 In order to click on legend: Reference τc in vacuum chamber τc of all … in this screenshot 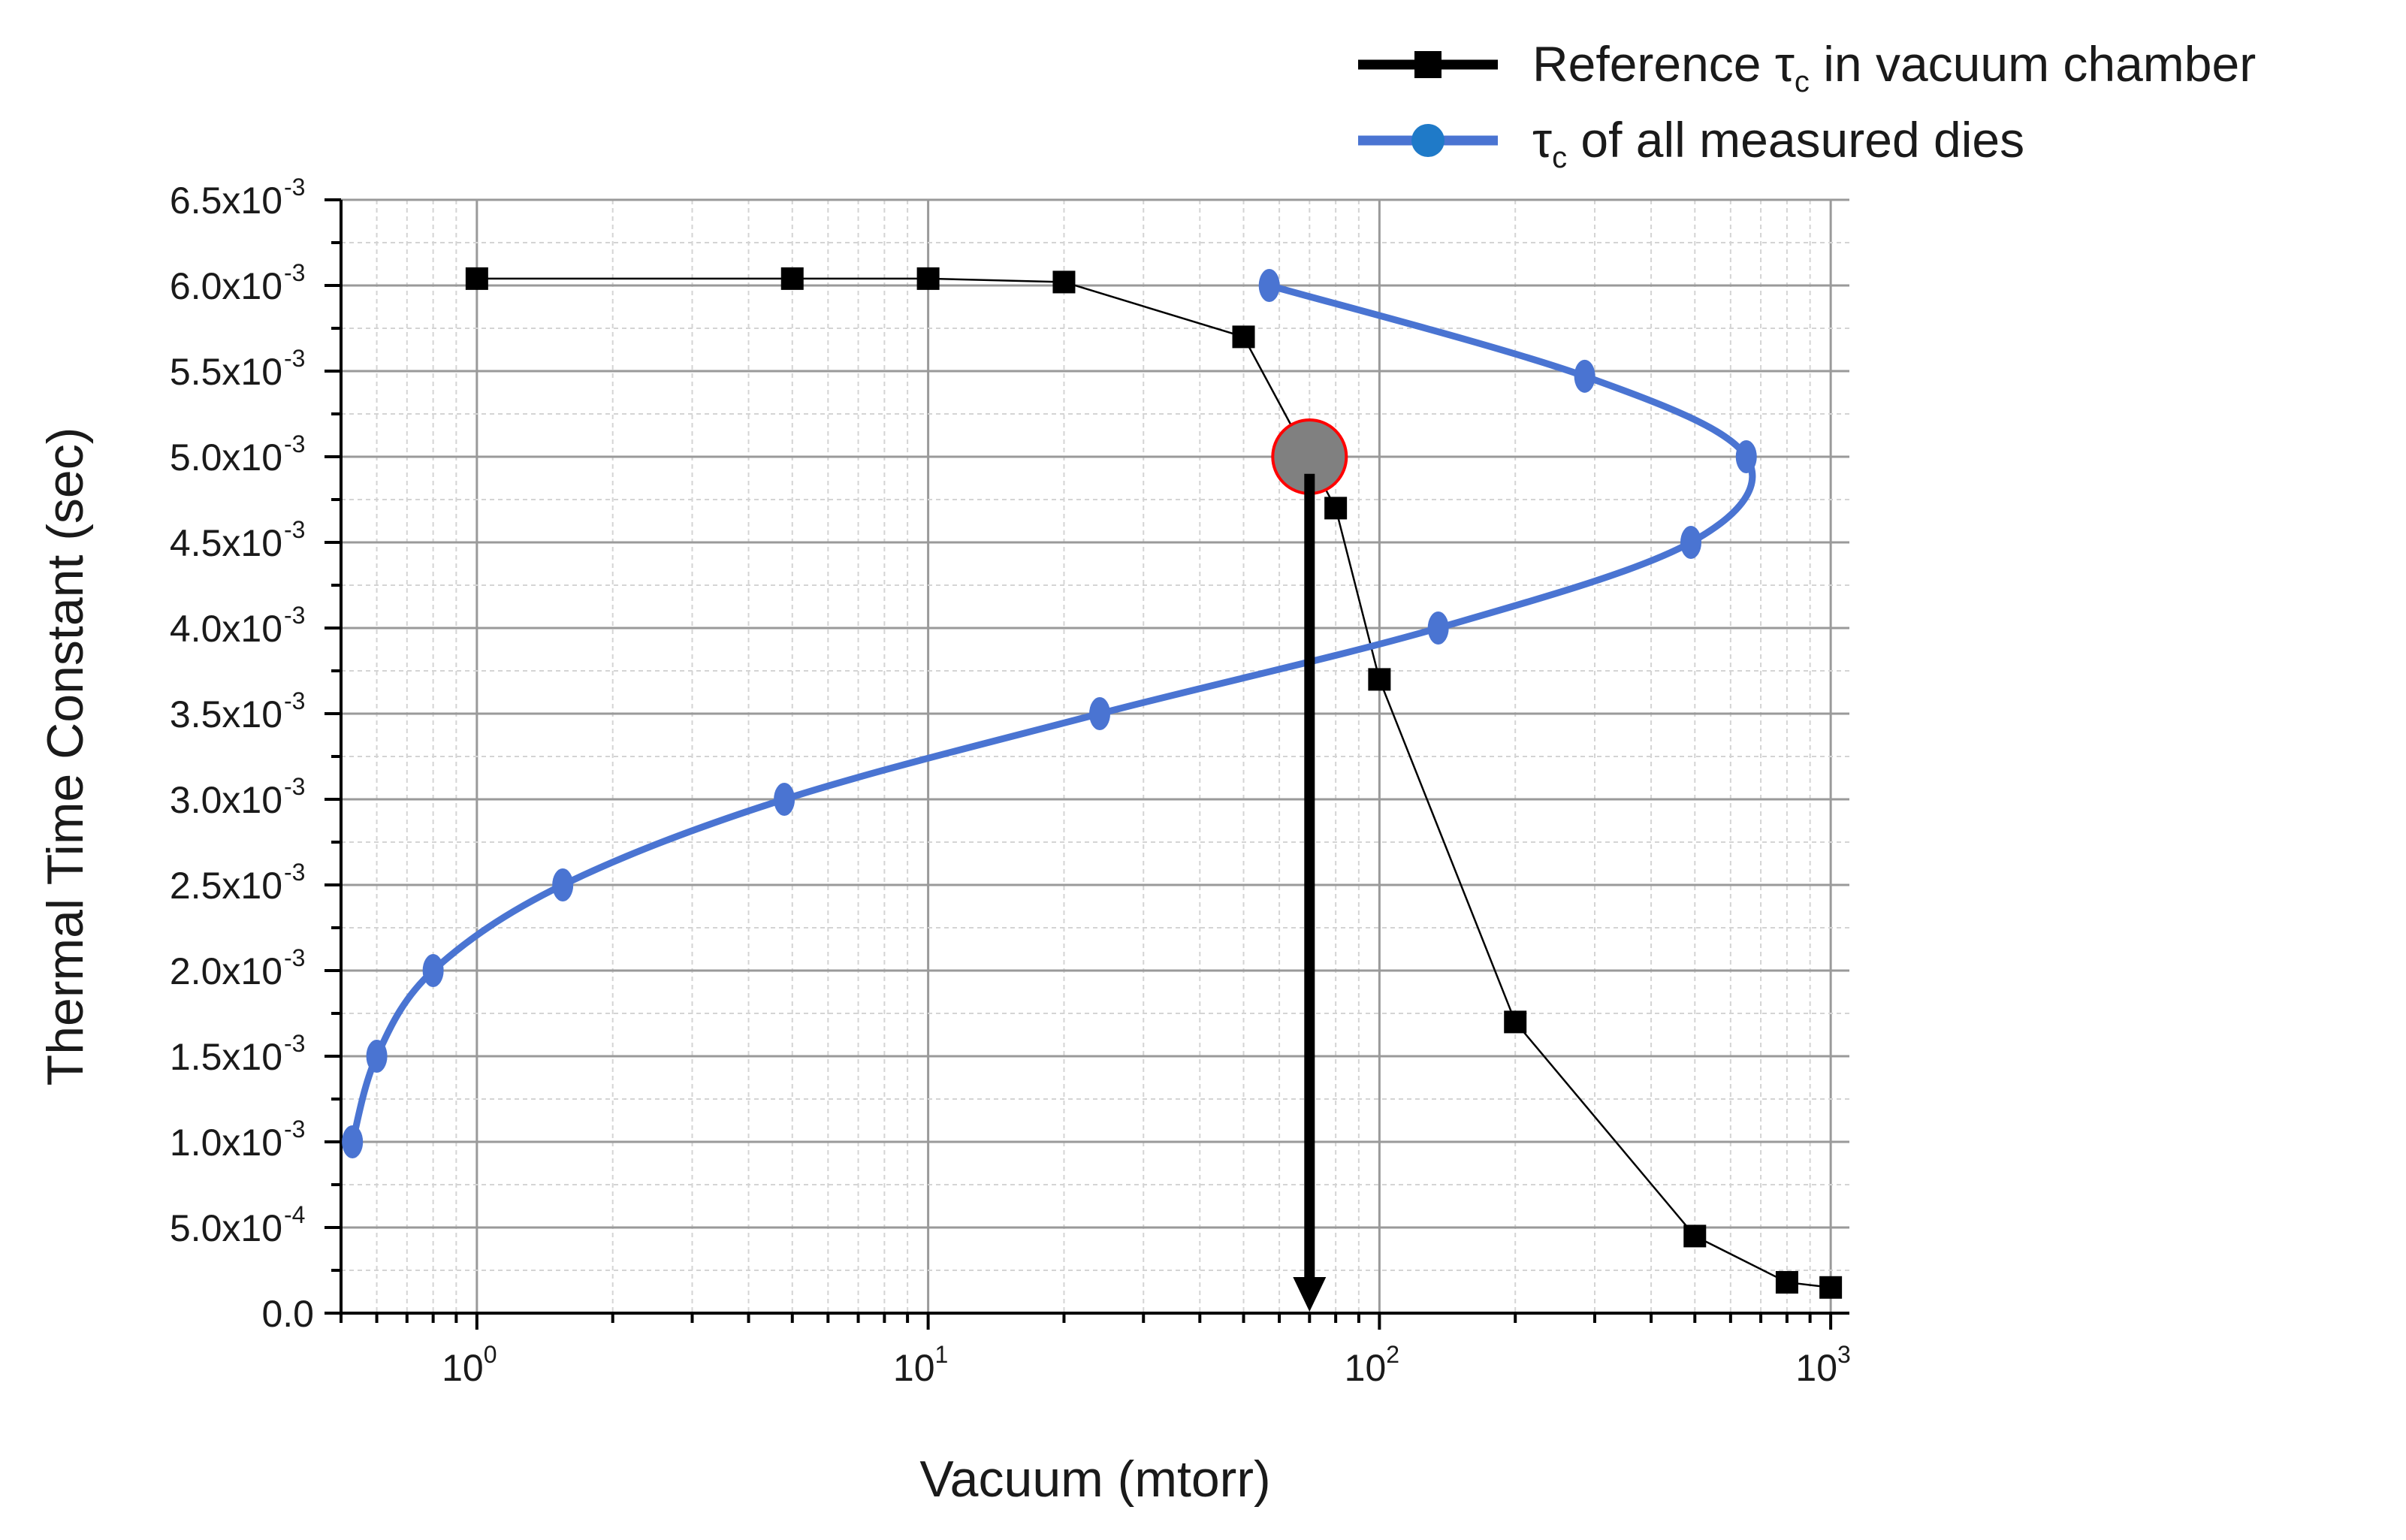, I will do `click(1807, 105)`.